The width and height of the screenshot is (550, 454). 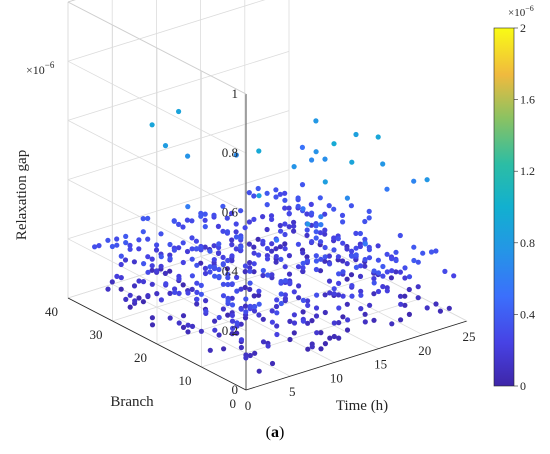 I want to click on y-axis-label: Branch, so click(x=132, y=402).